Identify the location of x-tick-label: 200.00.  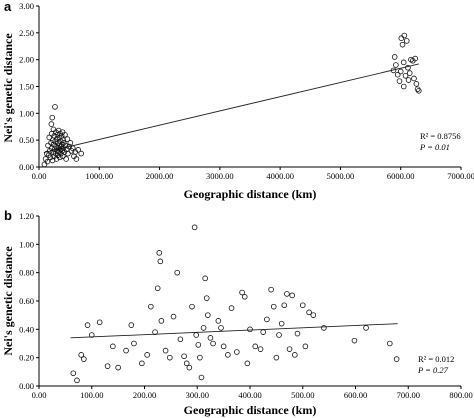
(144, 395).